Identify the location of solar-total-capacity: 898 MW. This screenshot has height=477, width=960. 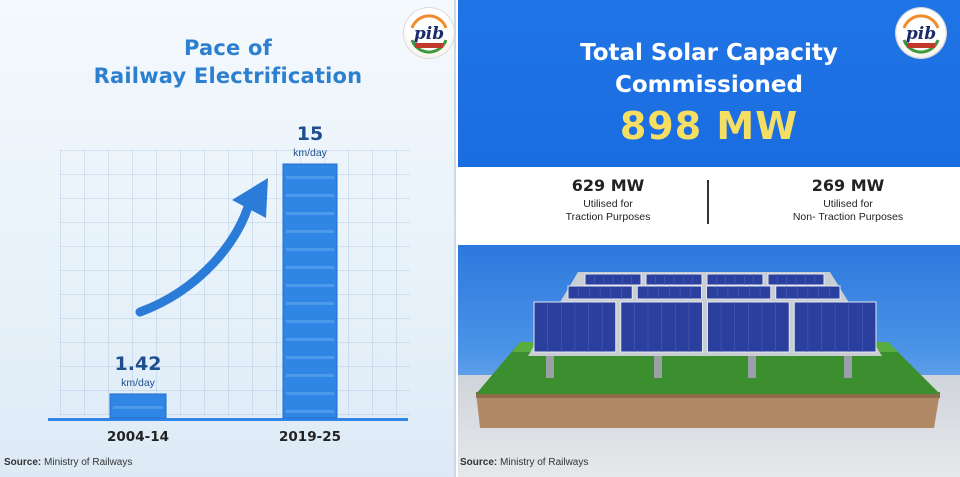
(709, 126).